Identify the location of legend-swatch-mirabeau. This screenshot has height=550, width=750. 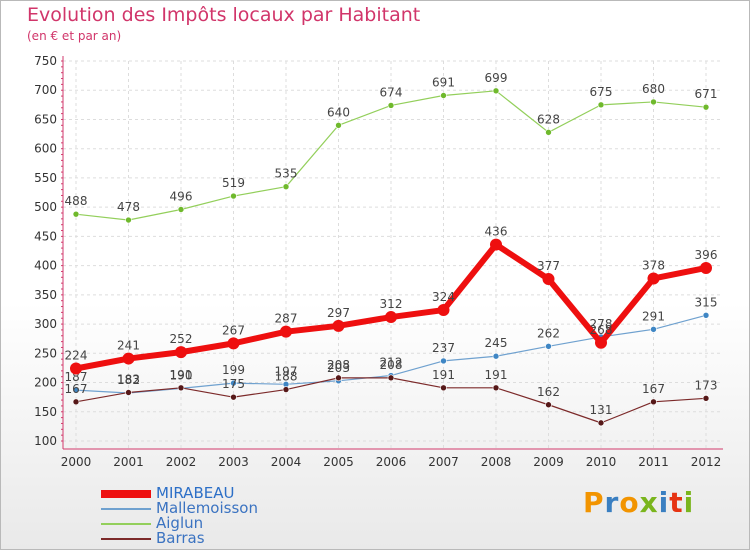
(126, 494).